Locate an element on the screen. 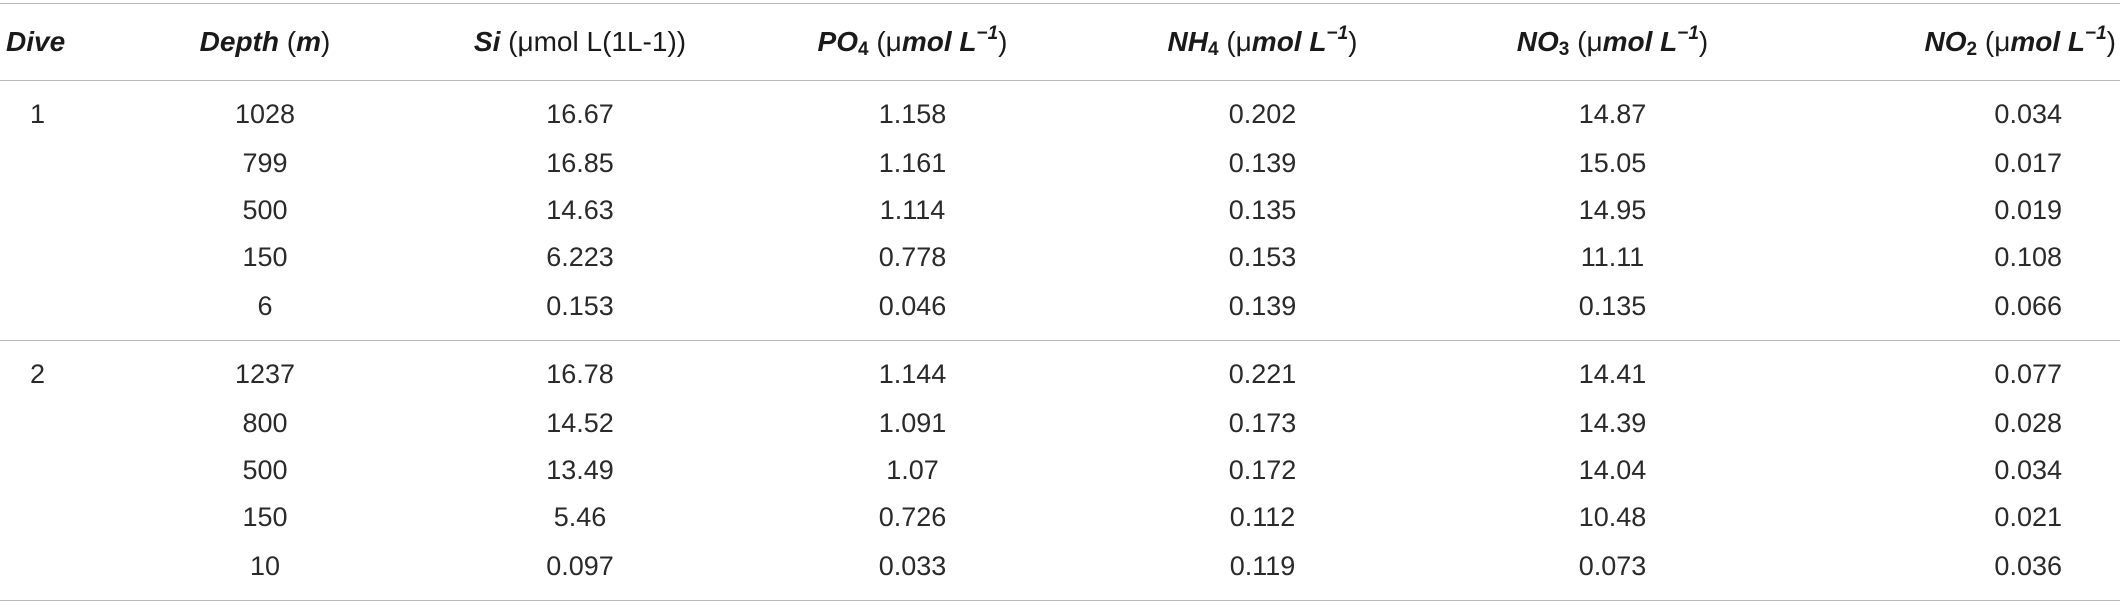  cell-depth: 6 is located at coordinates (265, 311).